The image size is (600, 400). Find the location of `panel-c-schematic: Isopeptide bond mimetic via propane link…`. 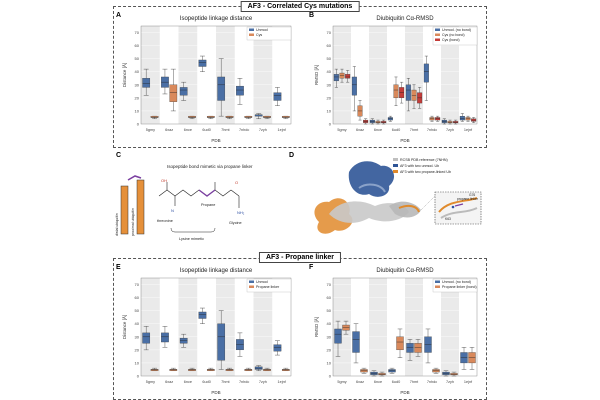

panel-c-schematic: Isopeptide bond mimetic via propane link… is located at coordinates (184, 202).